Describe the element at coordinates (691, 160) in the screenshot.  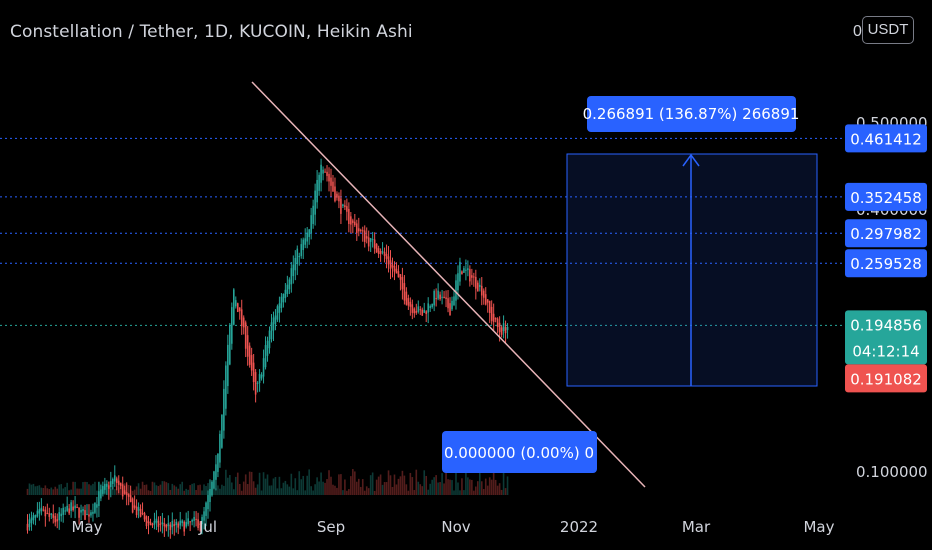
I see `measure-arrow-head` at that location.